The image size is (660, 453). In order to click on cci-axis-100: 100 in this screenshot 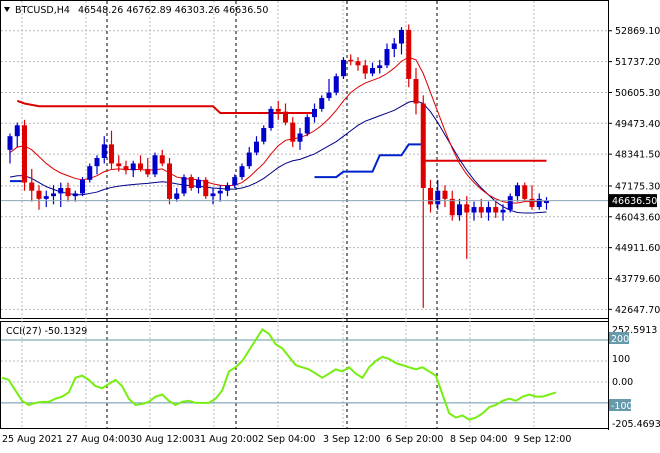, I will do `click(621, 359)`.